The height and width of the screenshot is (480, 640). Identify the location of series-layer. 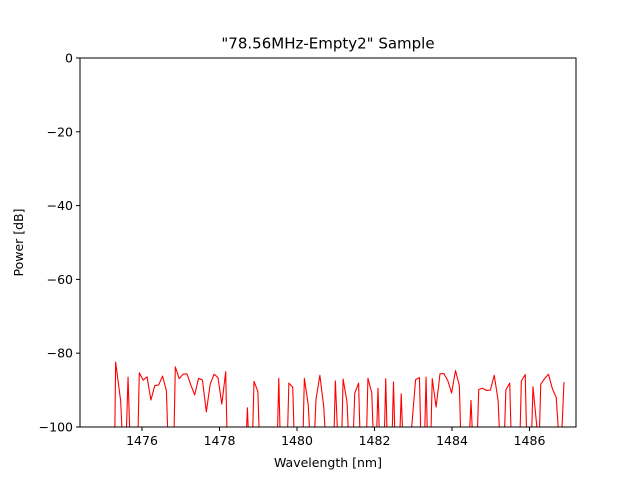
(339, 394).